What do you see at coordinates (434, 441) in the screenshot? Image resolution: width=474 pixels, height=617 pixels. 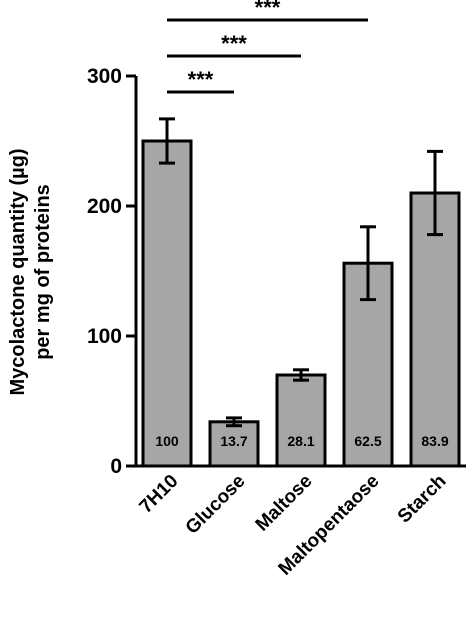 I see `bar-data-label: 83.9` at bounding box center [434, 441].